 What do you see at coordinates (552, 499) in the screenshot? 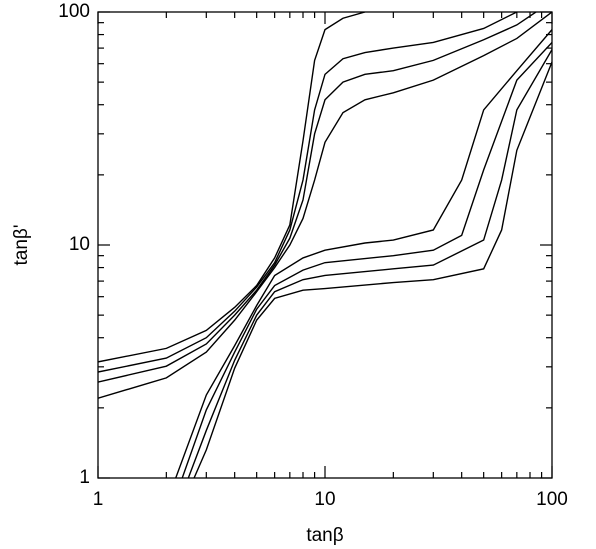
I see `x-tick-label: 100` at bounding box center [552, 499].